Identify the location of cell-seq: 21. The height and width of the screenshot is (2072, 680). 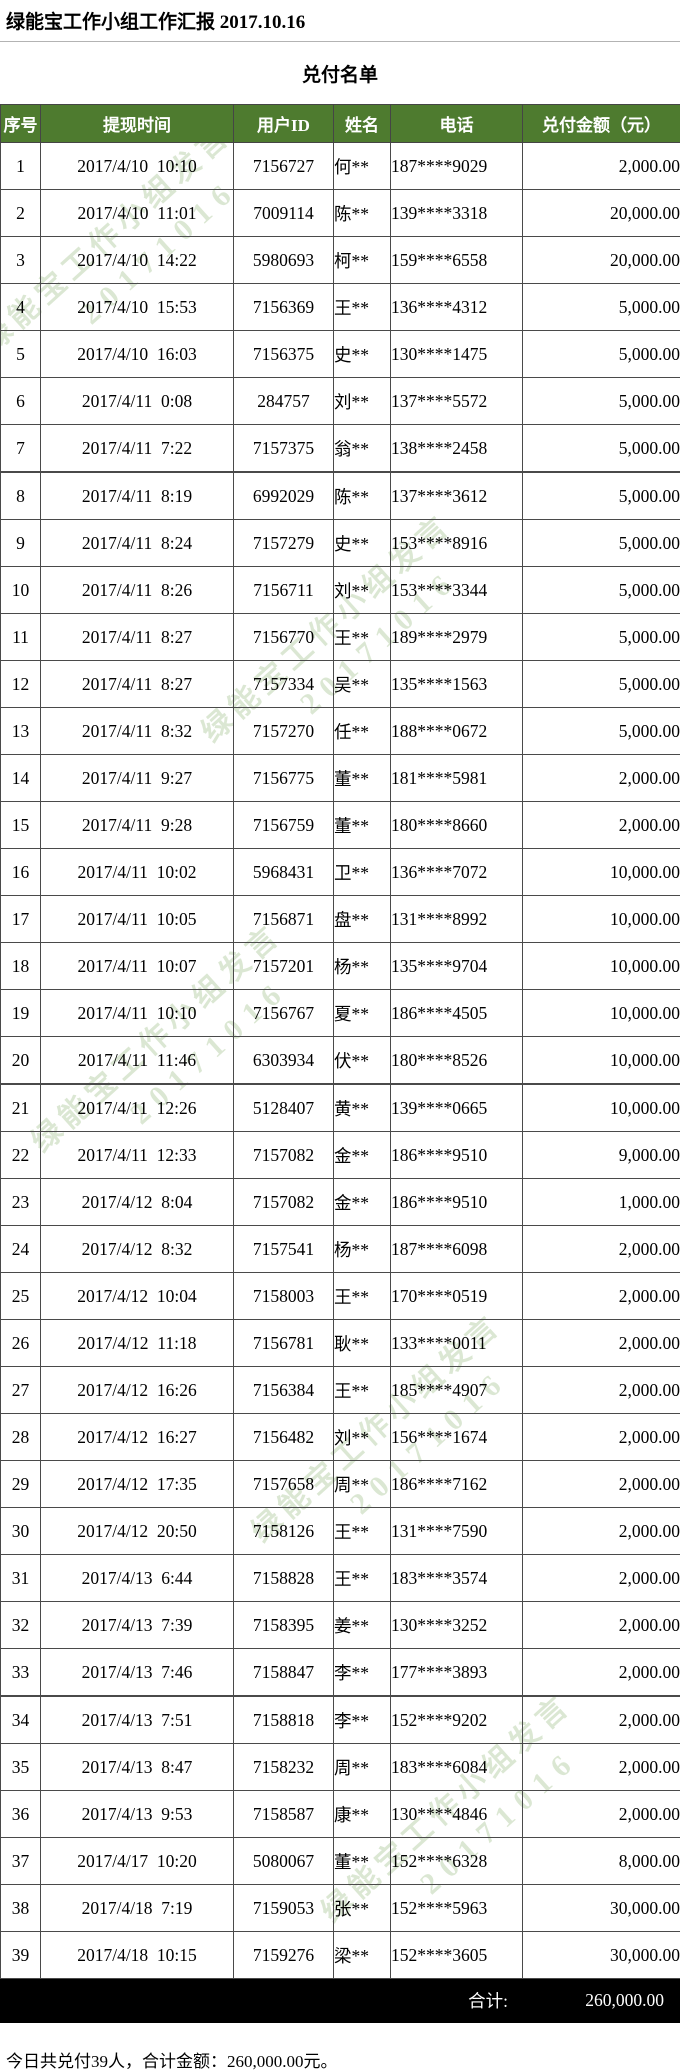
(20, 1107).